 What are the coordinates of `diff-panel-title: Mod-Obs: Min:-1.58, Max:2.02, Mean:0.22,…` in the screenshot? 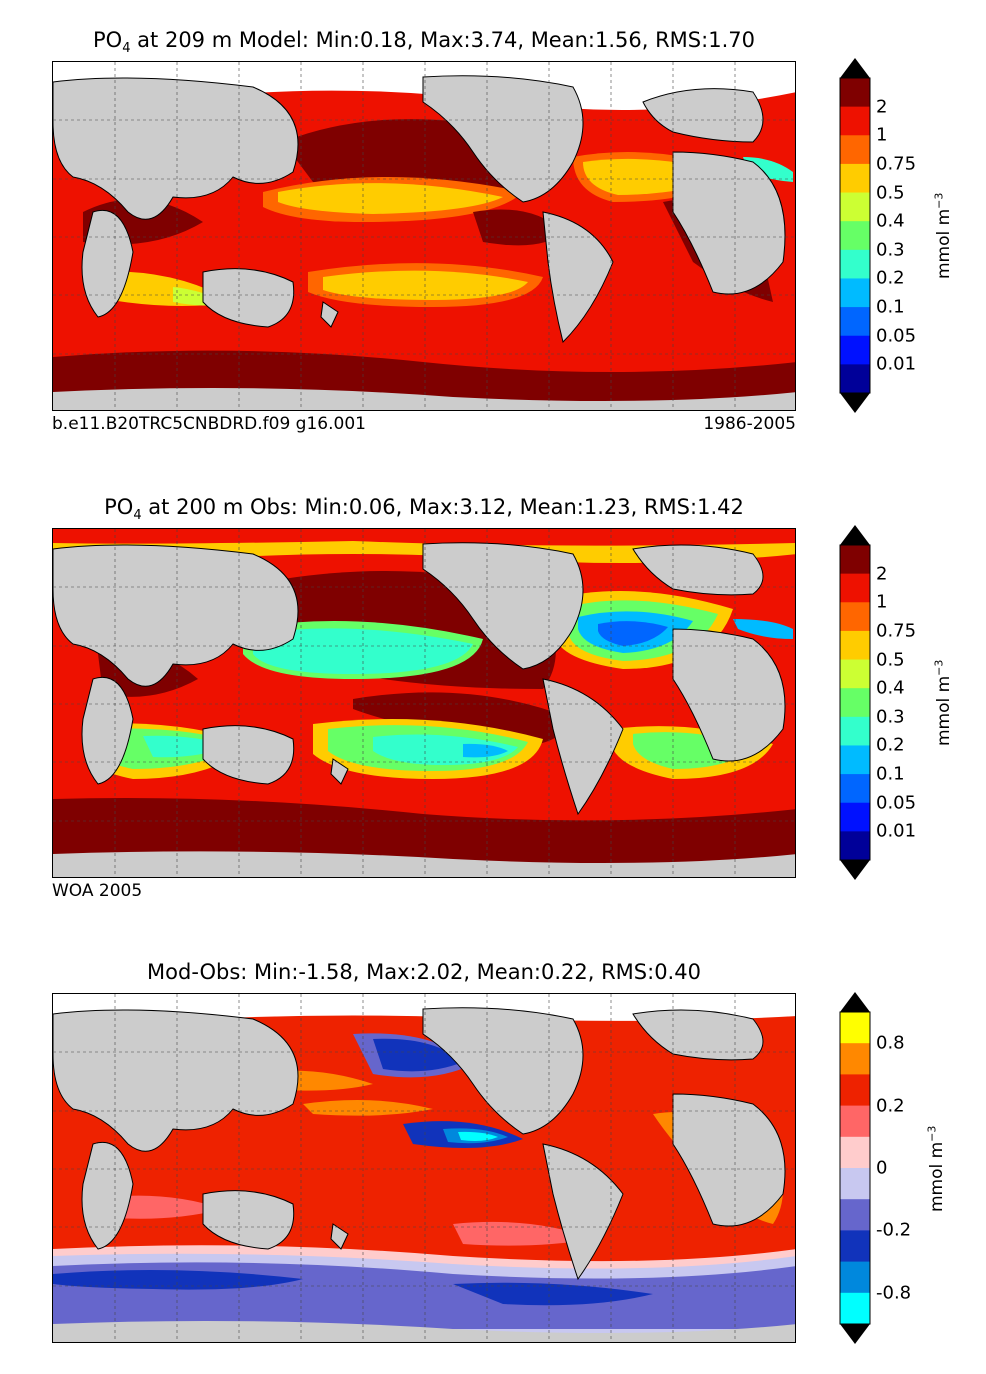 It's located at (424, 972).